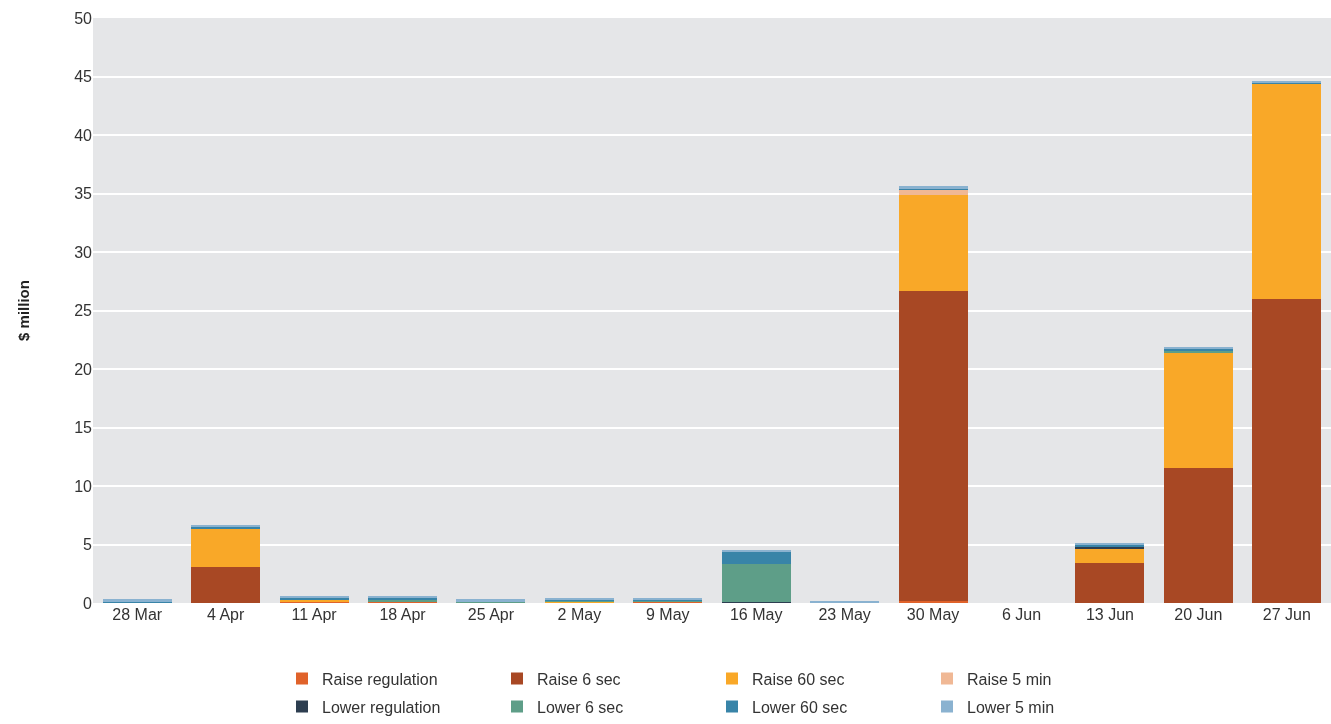  Describe the element at coordinates (137, 614) in the screenshot. I see `x-tick-label: 28 Mar` at that location.